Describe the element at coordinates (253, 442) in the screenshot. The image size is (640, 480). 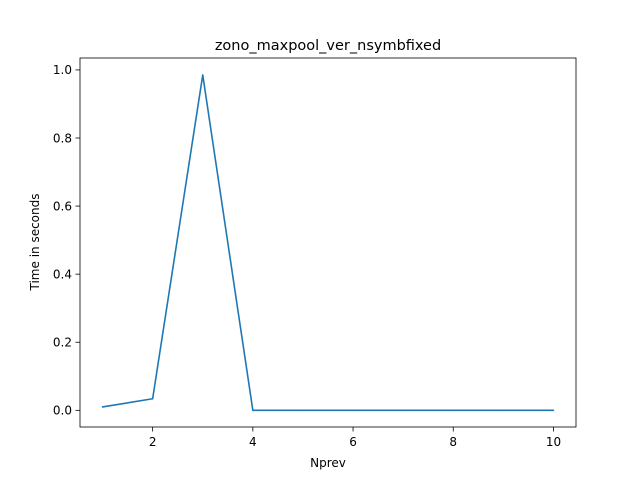
I see `x-tick-label: 4` at that location.